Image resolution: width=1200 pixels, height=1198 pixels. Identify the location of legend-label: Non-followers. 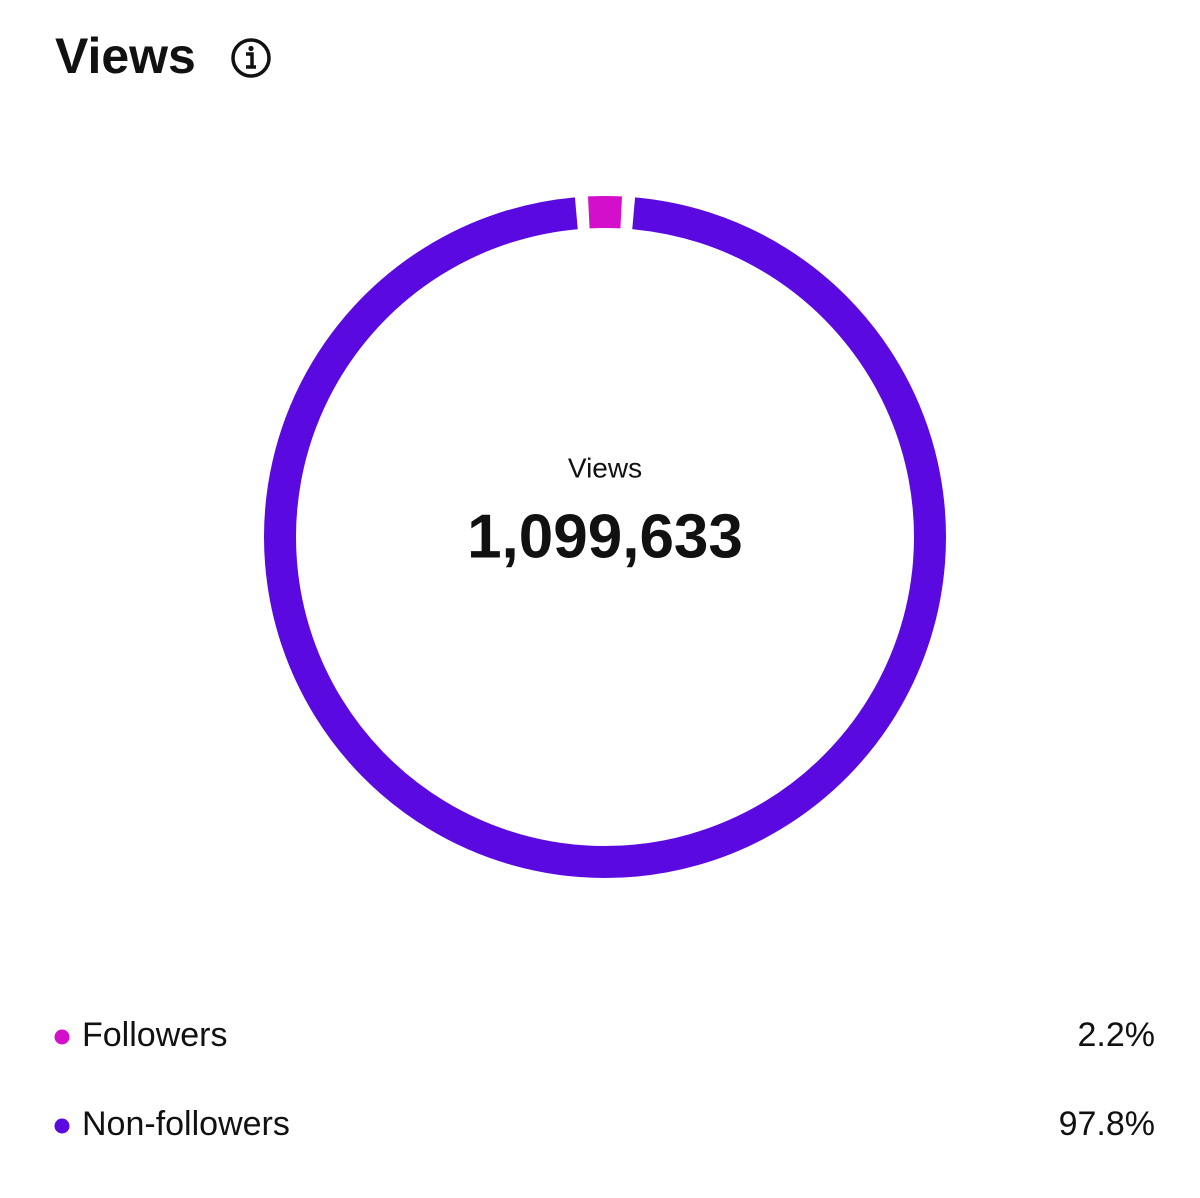
(186, 1124).